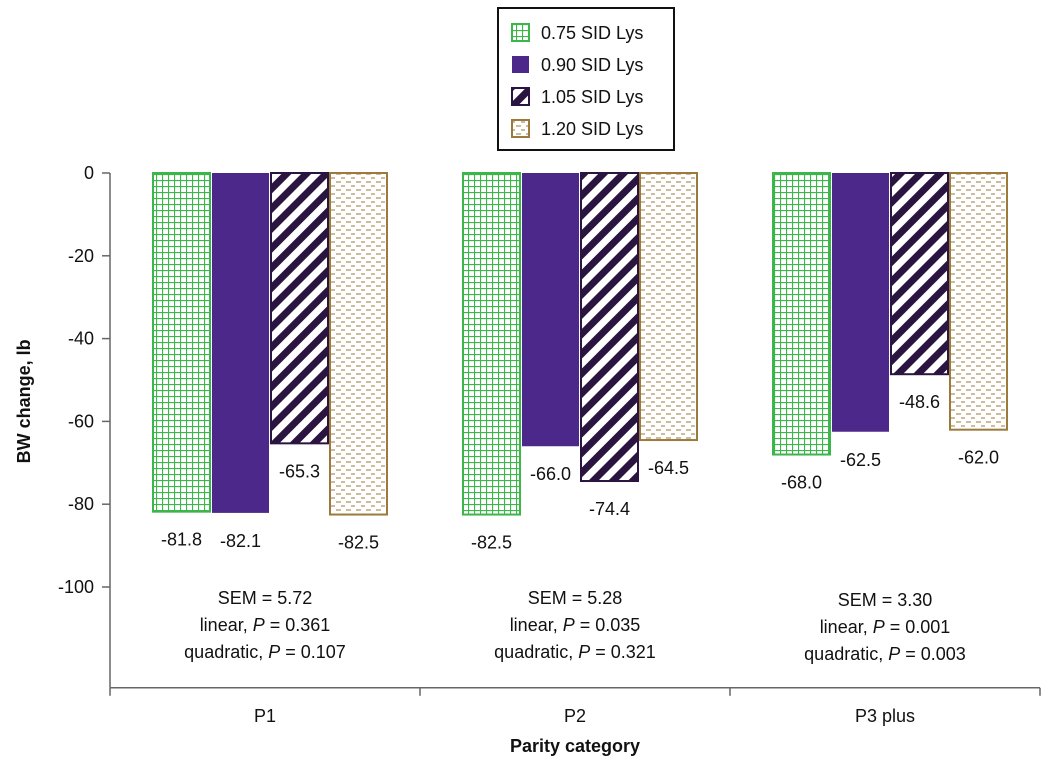 The width and height of the screenshot is (1050, 760). What do you see at coordinates (592, 65) in the screenshot?
I see `legend-label: 0.90 SID Lys` at bounding box center [592, 65].